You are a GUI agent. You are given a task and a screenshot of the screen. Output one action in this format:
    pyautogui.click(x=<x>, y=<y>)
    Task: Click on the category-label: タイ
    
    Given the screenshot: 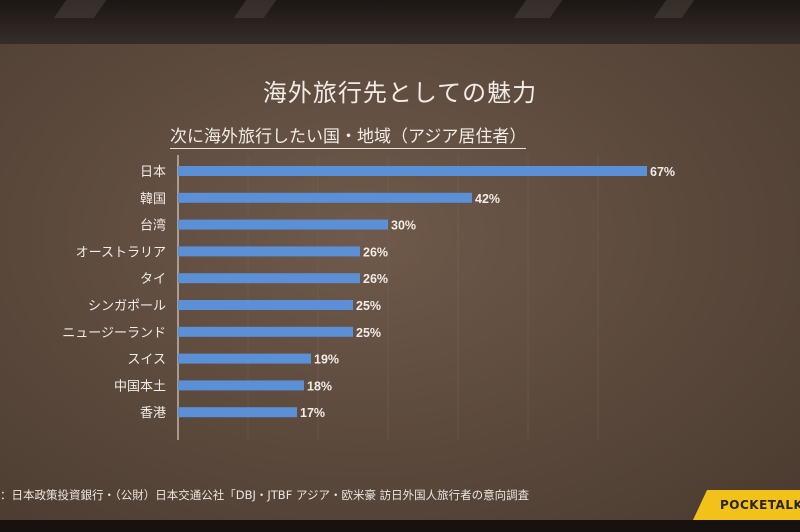 What is the action you would take?
    pyautogui.click(x=153, y=279)
    